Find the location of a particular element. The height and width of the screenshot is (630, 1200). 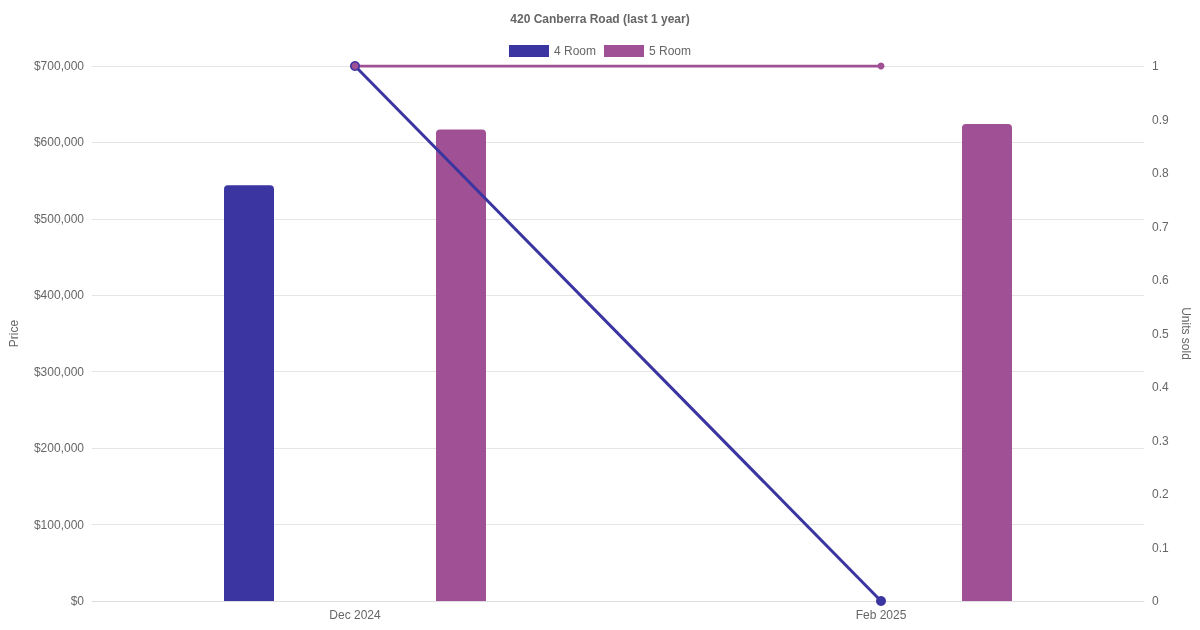

y-tick-label: $600,000 is located at coordinates (59, 142).